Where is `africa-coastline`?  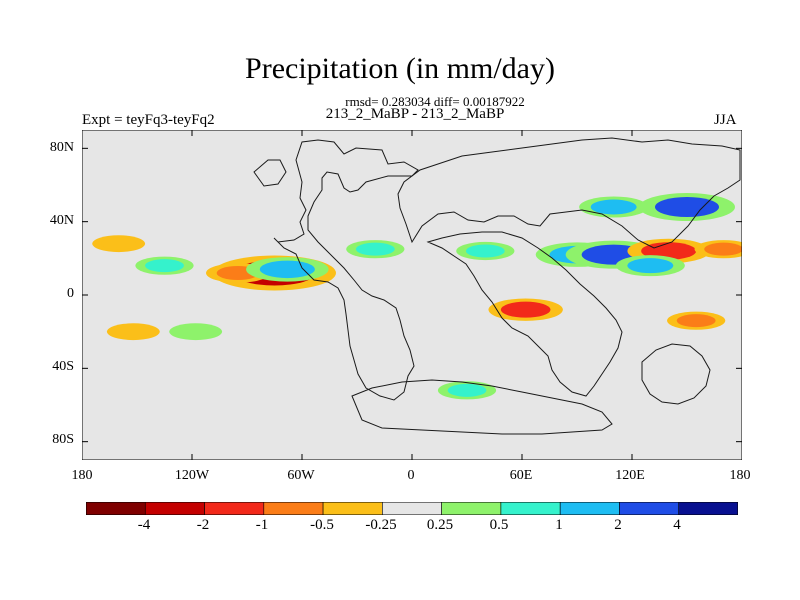
africa-coastline is located at coordinates (524, 314).